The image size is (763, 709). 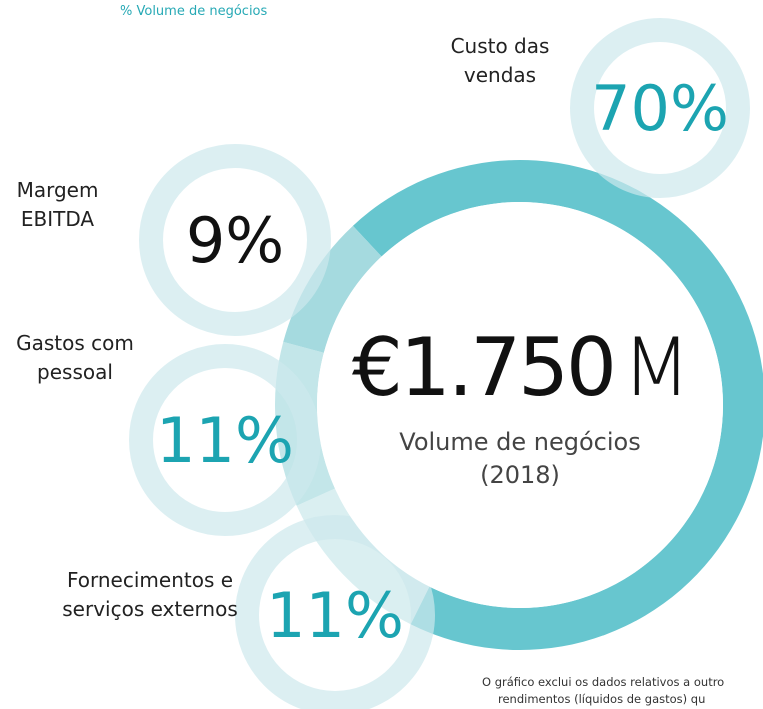 I want to click on value-label: 9%, so click(x=235, y=240).